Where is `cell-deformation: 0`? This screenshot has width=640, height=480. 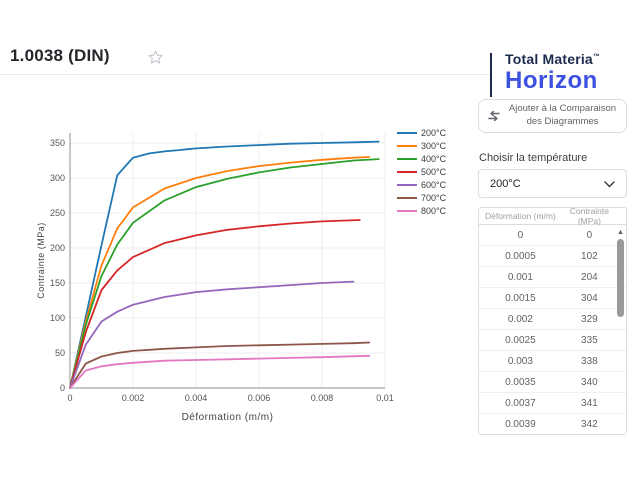
cell-deformation: 0 is located at coordinates (520, 235).